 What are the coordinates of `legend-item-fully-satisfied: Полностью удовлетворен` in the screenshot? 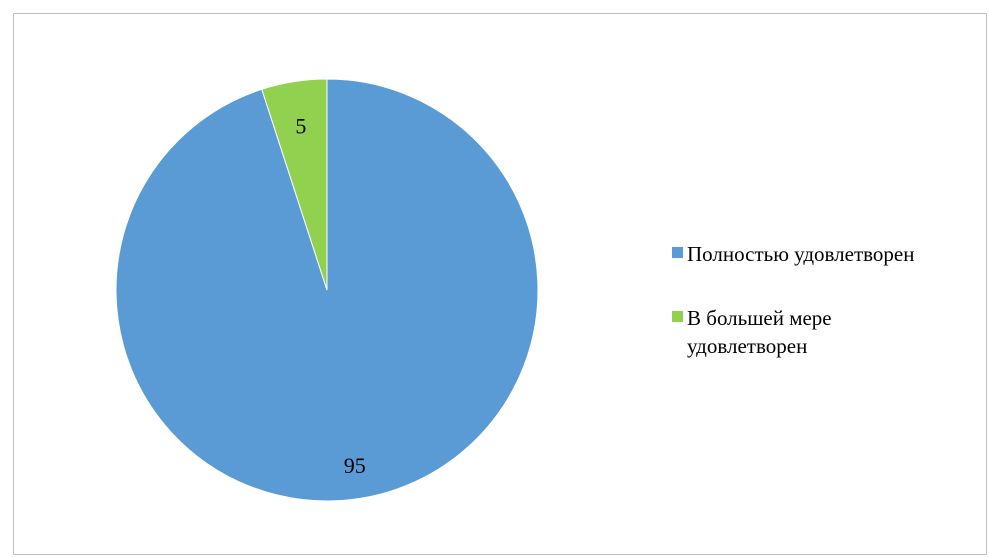 It's located at (830, 254).